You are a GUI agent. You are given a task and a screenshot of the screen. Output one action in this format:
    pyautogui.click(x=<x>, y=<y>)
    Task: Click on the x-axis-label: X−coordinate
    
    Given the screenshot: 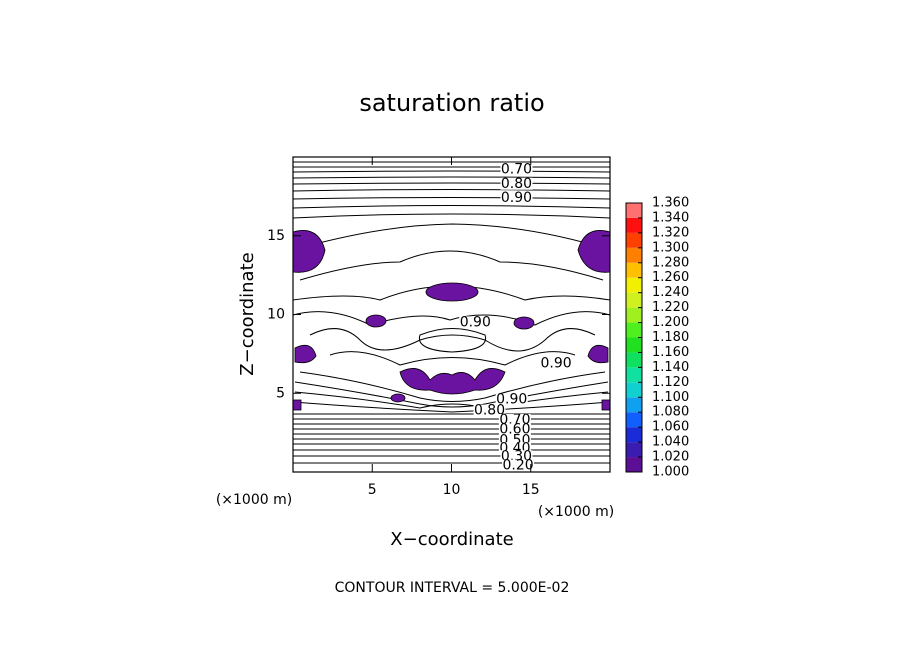 What is the action you would take?
    pyautogui.click(x=451, y=539)
    